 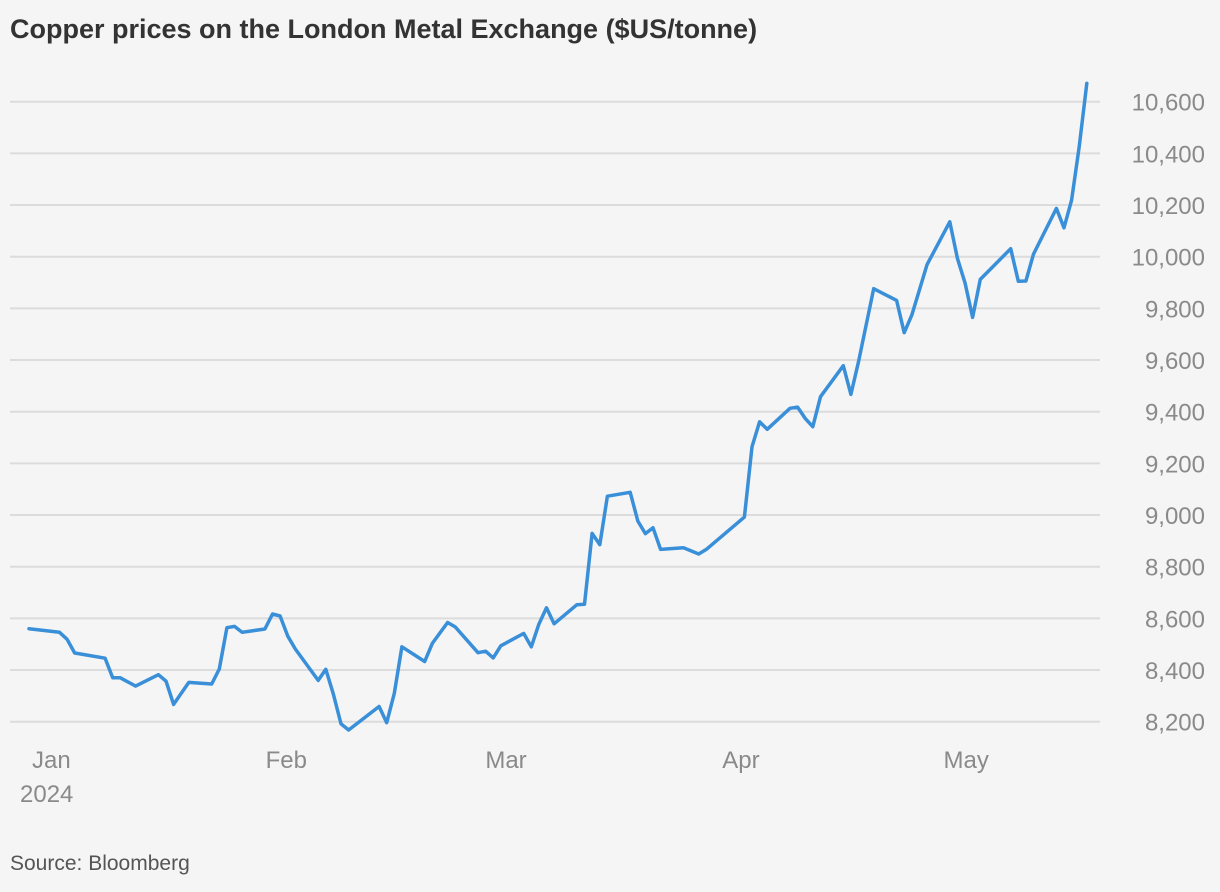 I want to click on source-note: Source: Bloomberg, so click(x=100, y=863).